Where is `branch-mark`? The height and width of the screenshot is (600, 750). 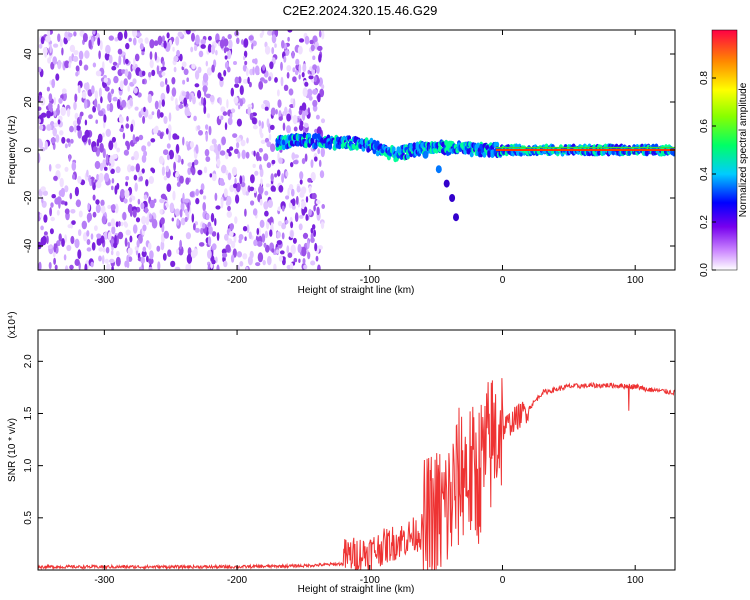
branch-mark is located at coordinates (456, 217).